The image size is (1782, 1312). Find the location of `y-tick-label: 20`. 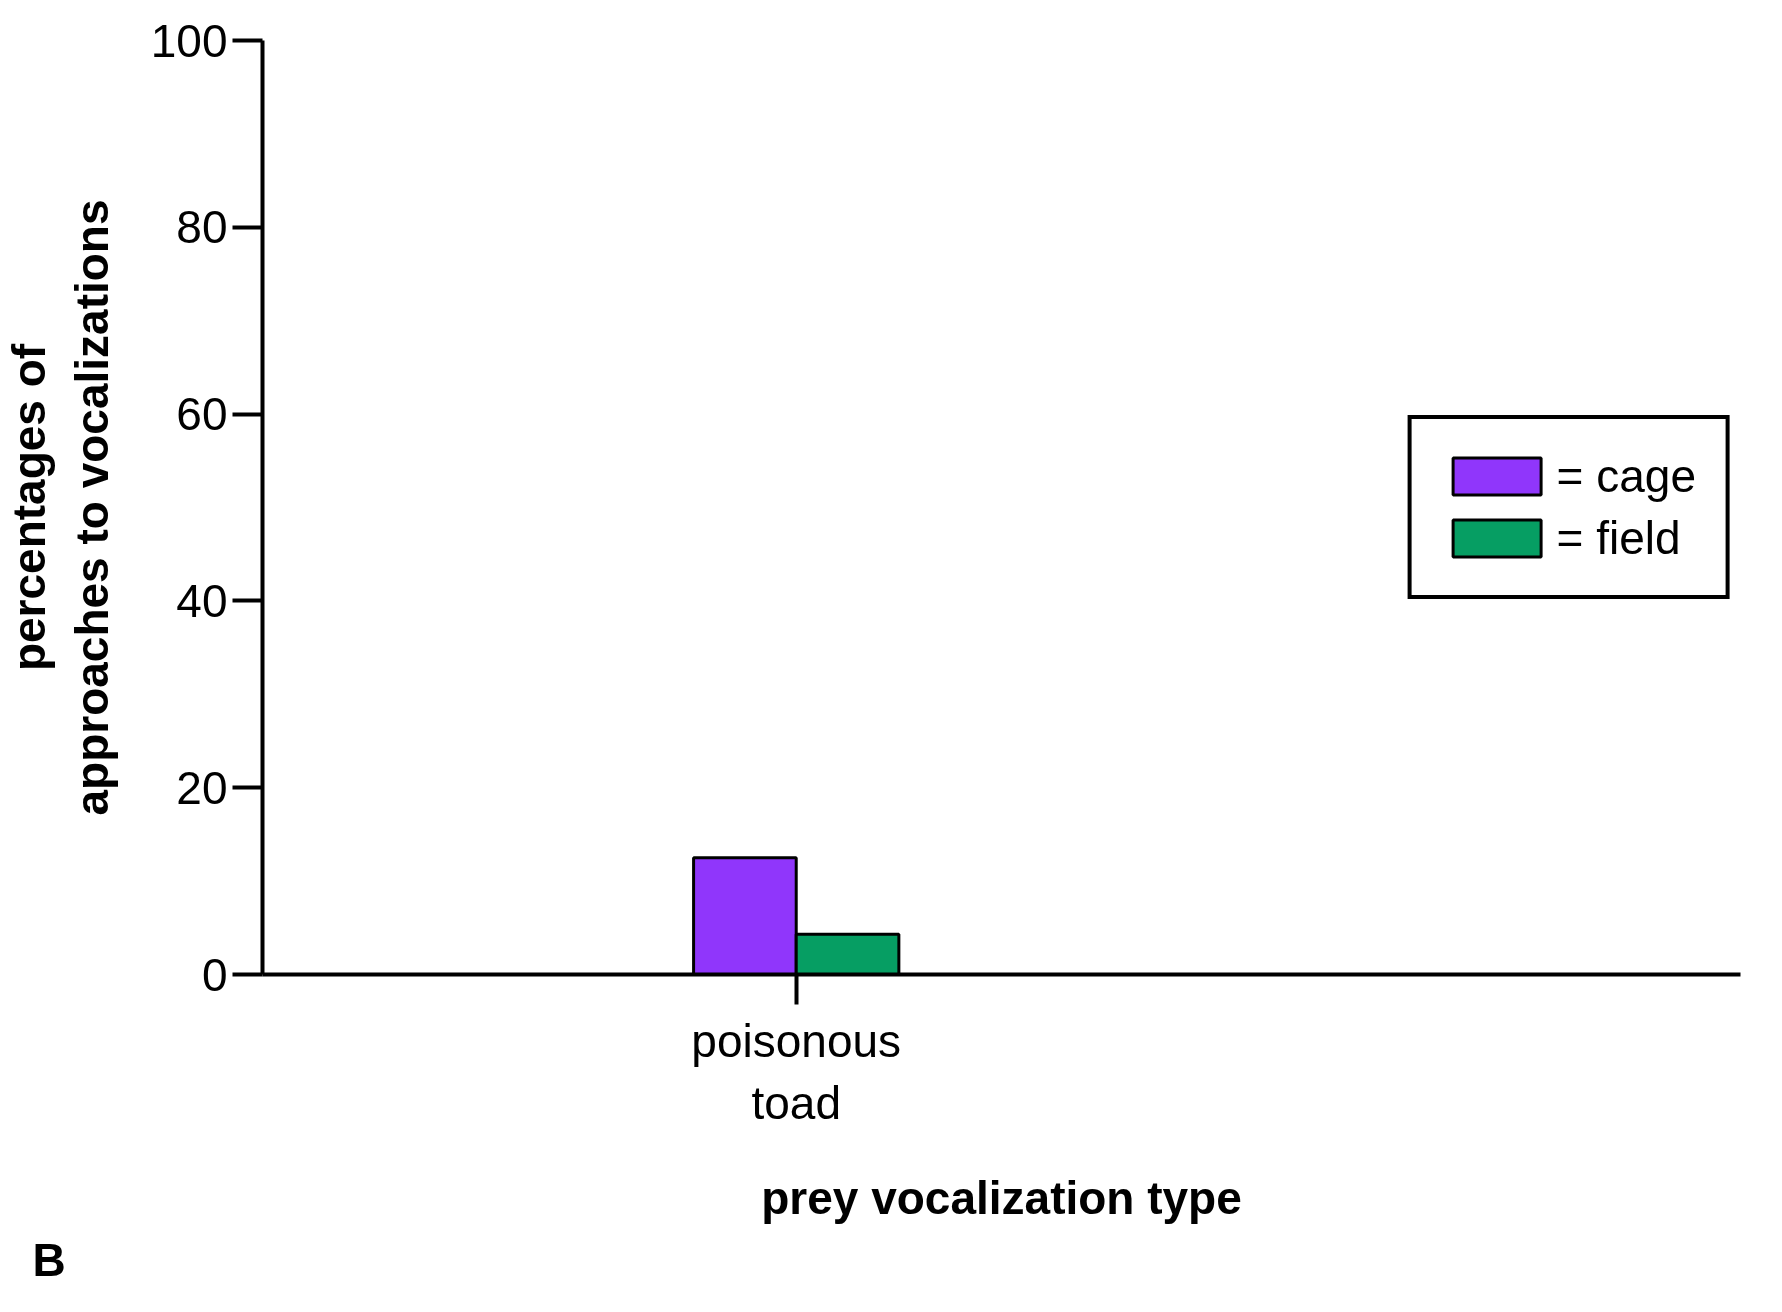

y-tick-label: 20 is located at coordinates (202, 787).